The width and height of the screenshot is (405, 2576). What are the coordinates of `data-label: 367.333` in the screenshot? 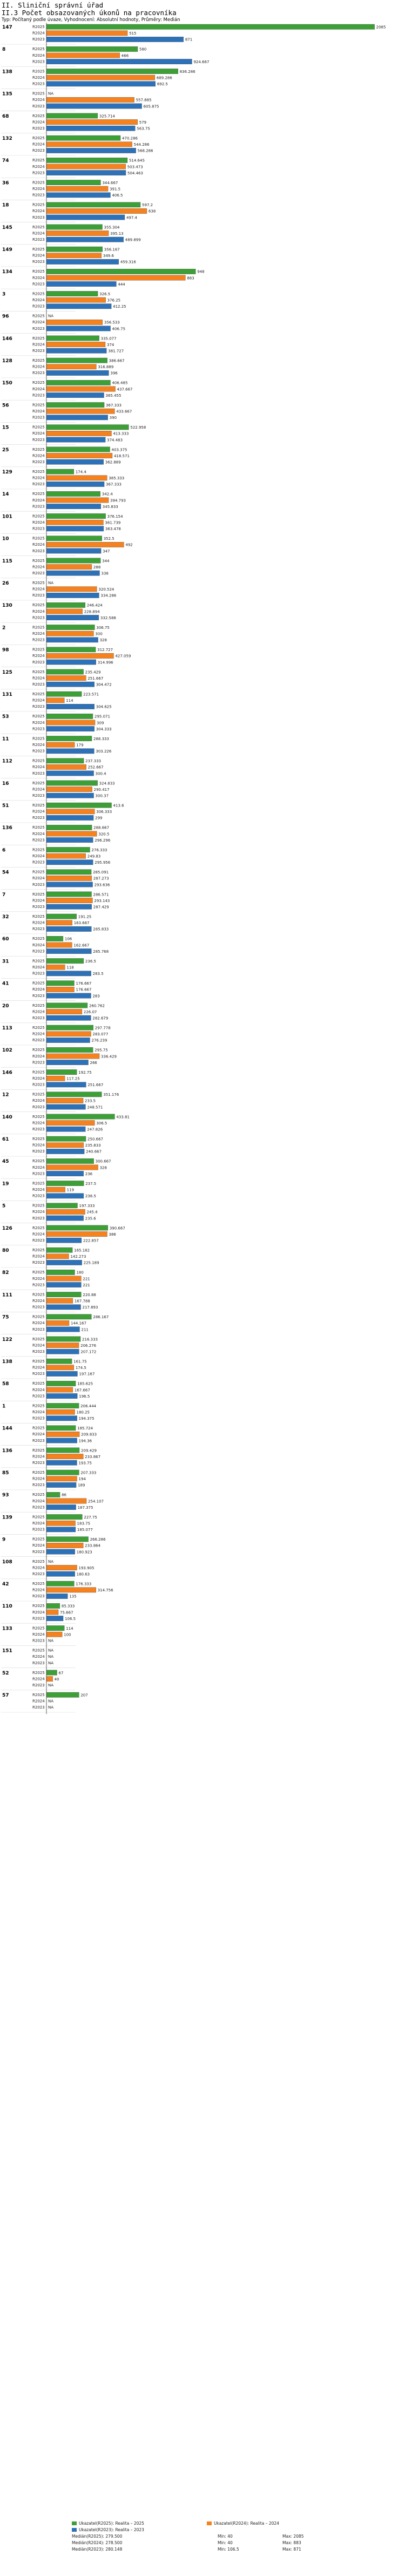 It's located at (114, 485).